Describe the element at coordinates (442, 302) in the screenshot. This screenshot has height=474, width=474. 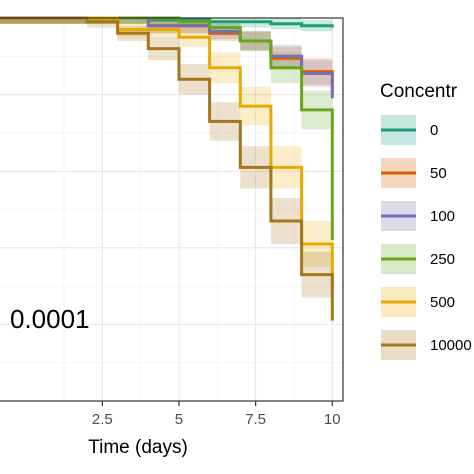
I see `legend-label: 500` at that location.